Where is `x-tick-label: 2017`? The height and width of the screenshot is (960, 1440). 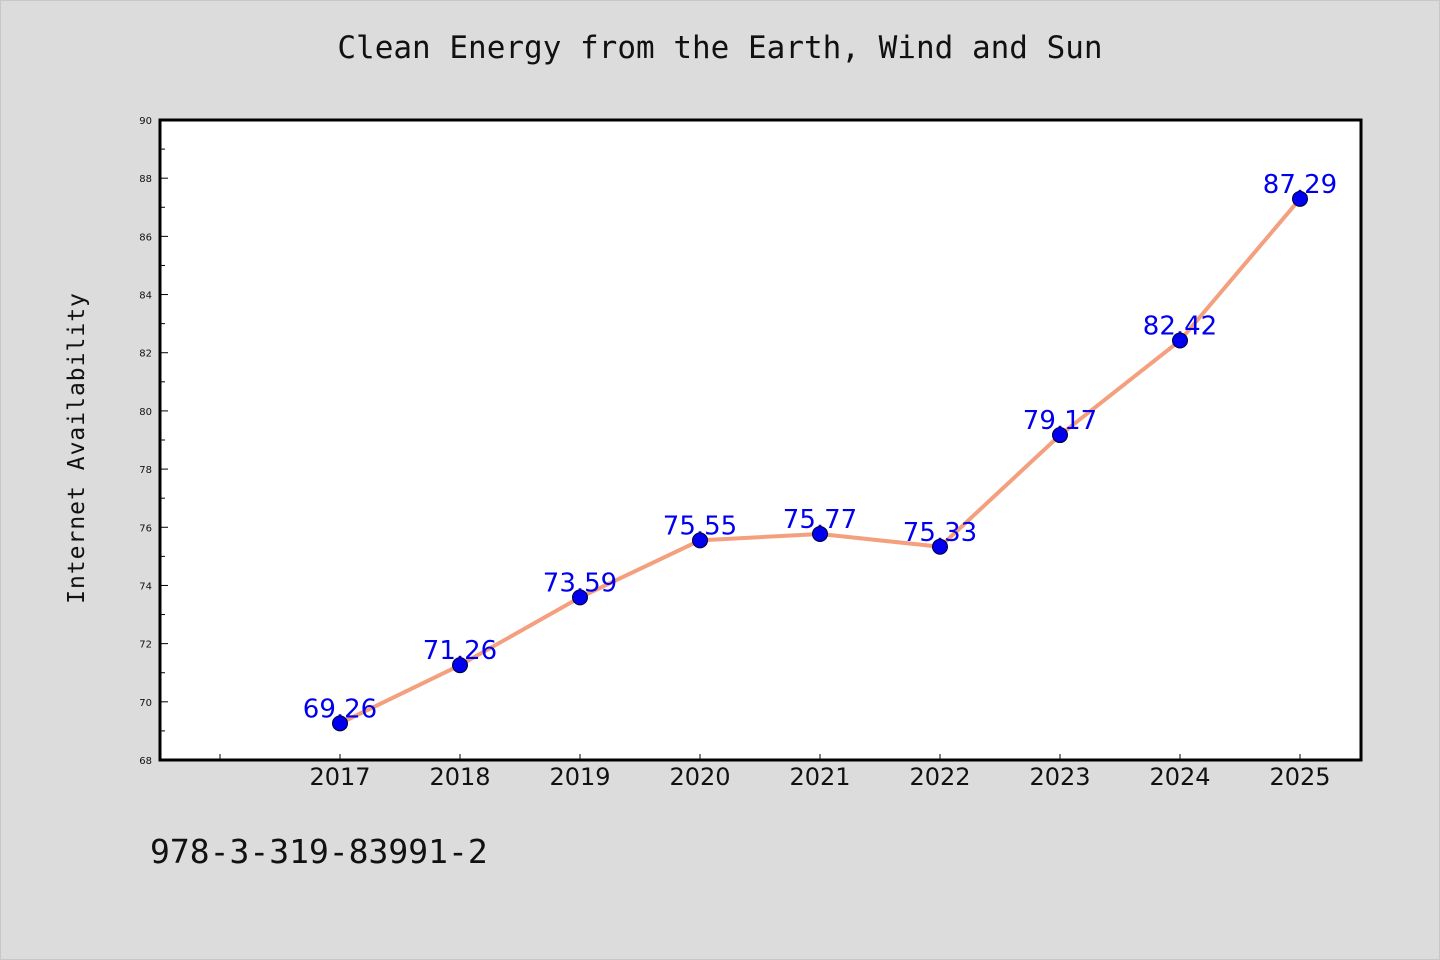 x-tick-label: 2017 is located at coordinates (339, 777).